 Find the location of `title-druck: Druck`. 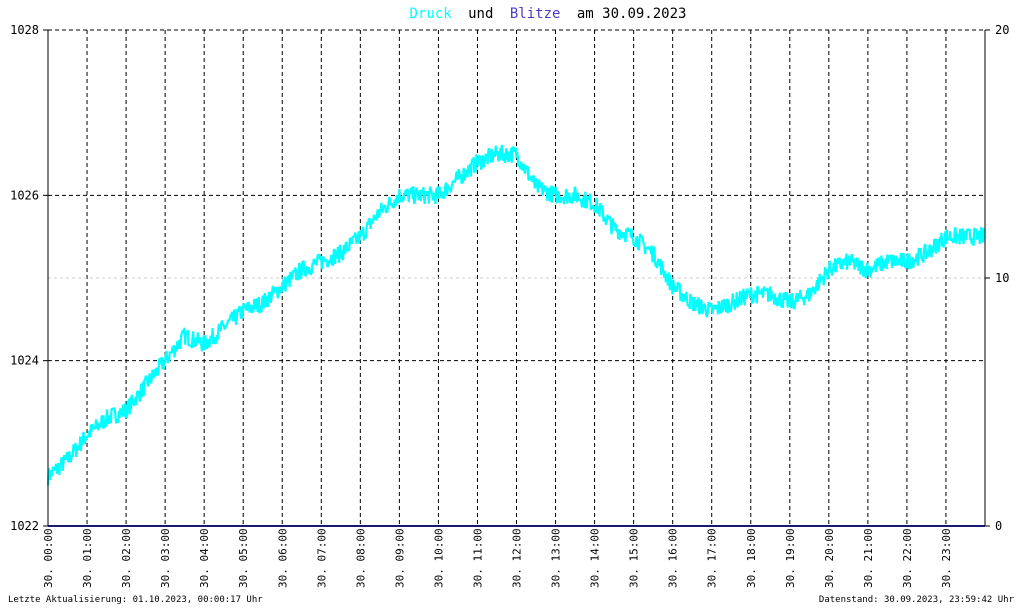

title-druck: Druck is located at coordinates (431, 14).